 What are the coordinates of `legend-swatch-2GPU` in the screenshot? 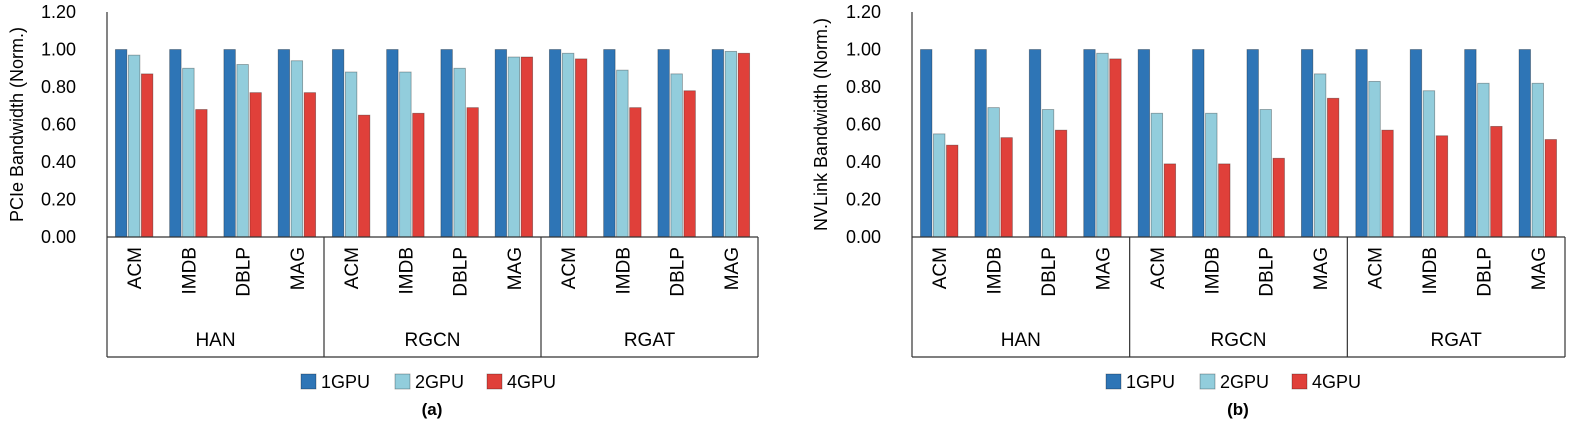 It's located at (1207, 381).